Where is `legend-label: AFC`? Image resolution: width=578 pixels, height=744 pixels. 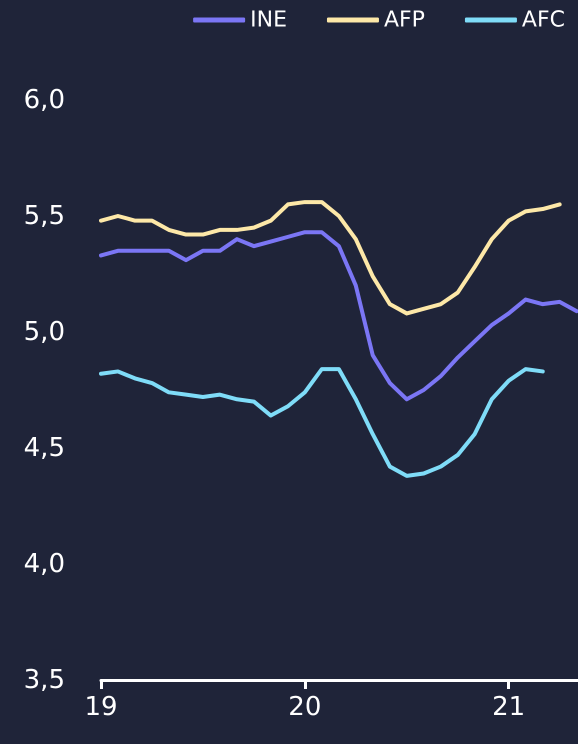 legend-label: AFC is located at coordinates (544, 20).